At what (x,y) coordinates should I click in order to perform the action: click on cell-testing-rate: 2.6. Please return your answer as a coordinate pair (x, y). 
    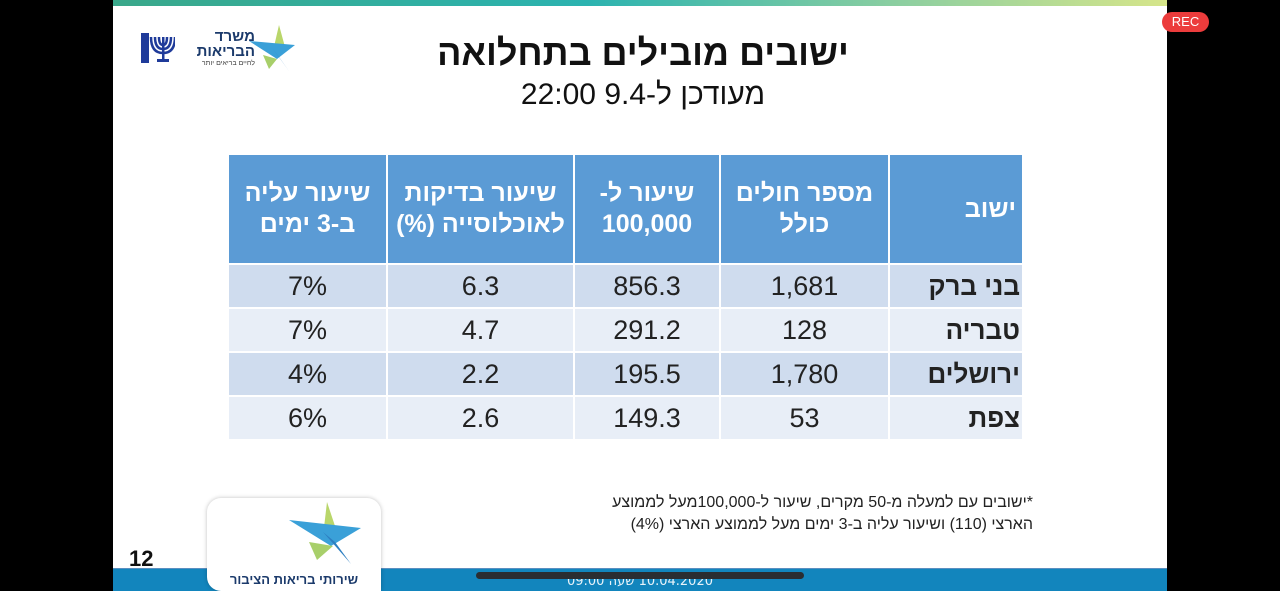
    Looking at the image, I should click on (480, 418).